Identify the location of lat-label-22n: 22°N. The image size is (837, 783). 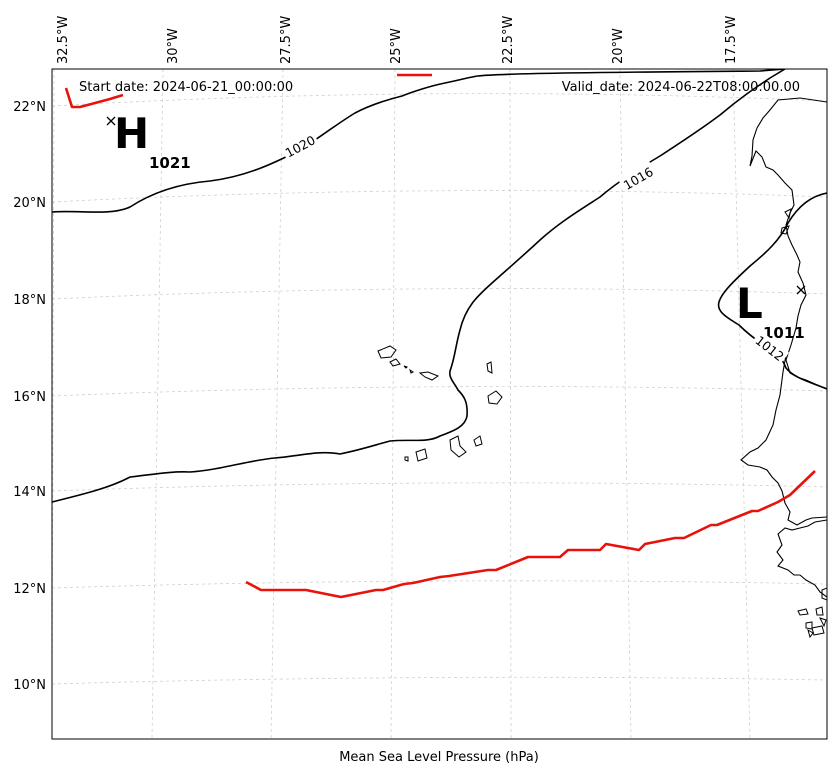
(29, 107).